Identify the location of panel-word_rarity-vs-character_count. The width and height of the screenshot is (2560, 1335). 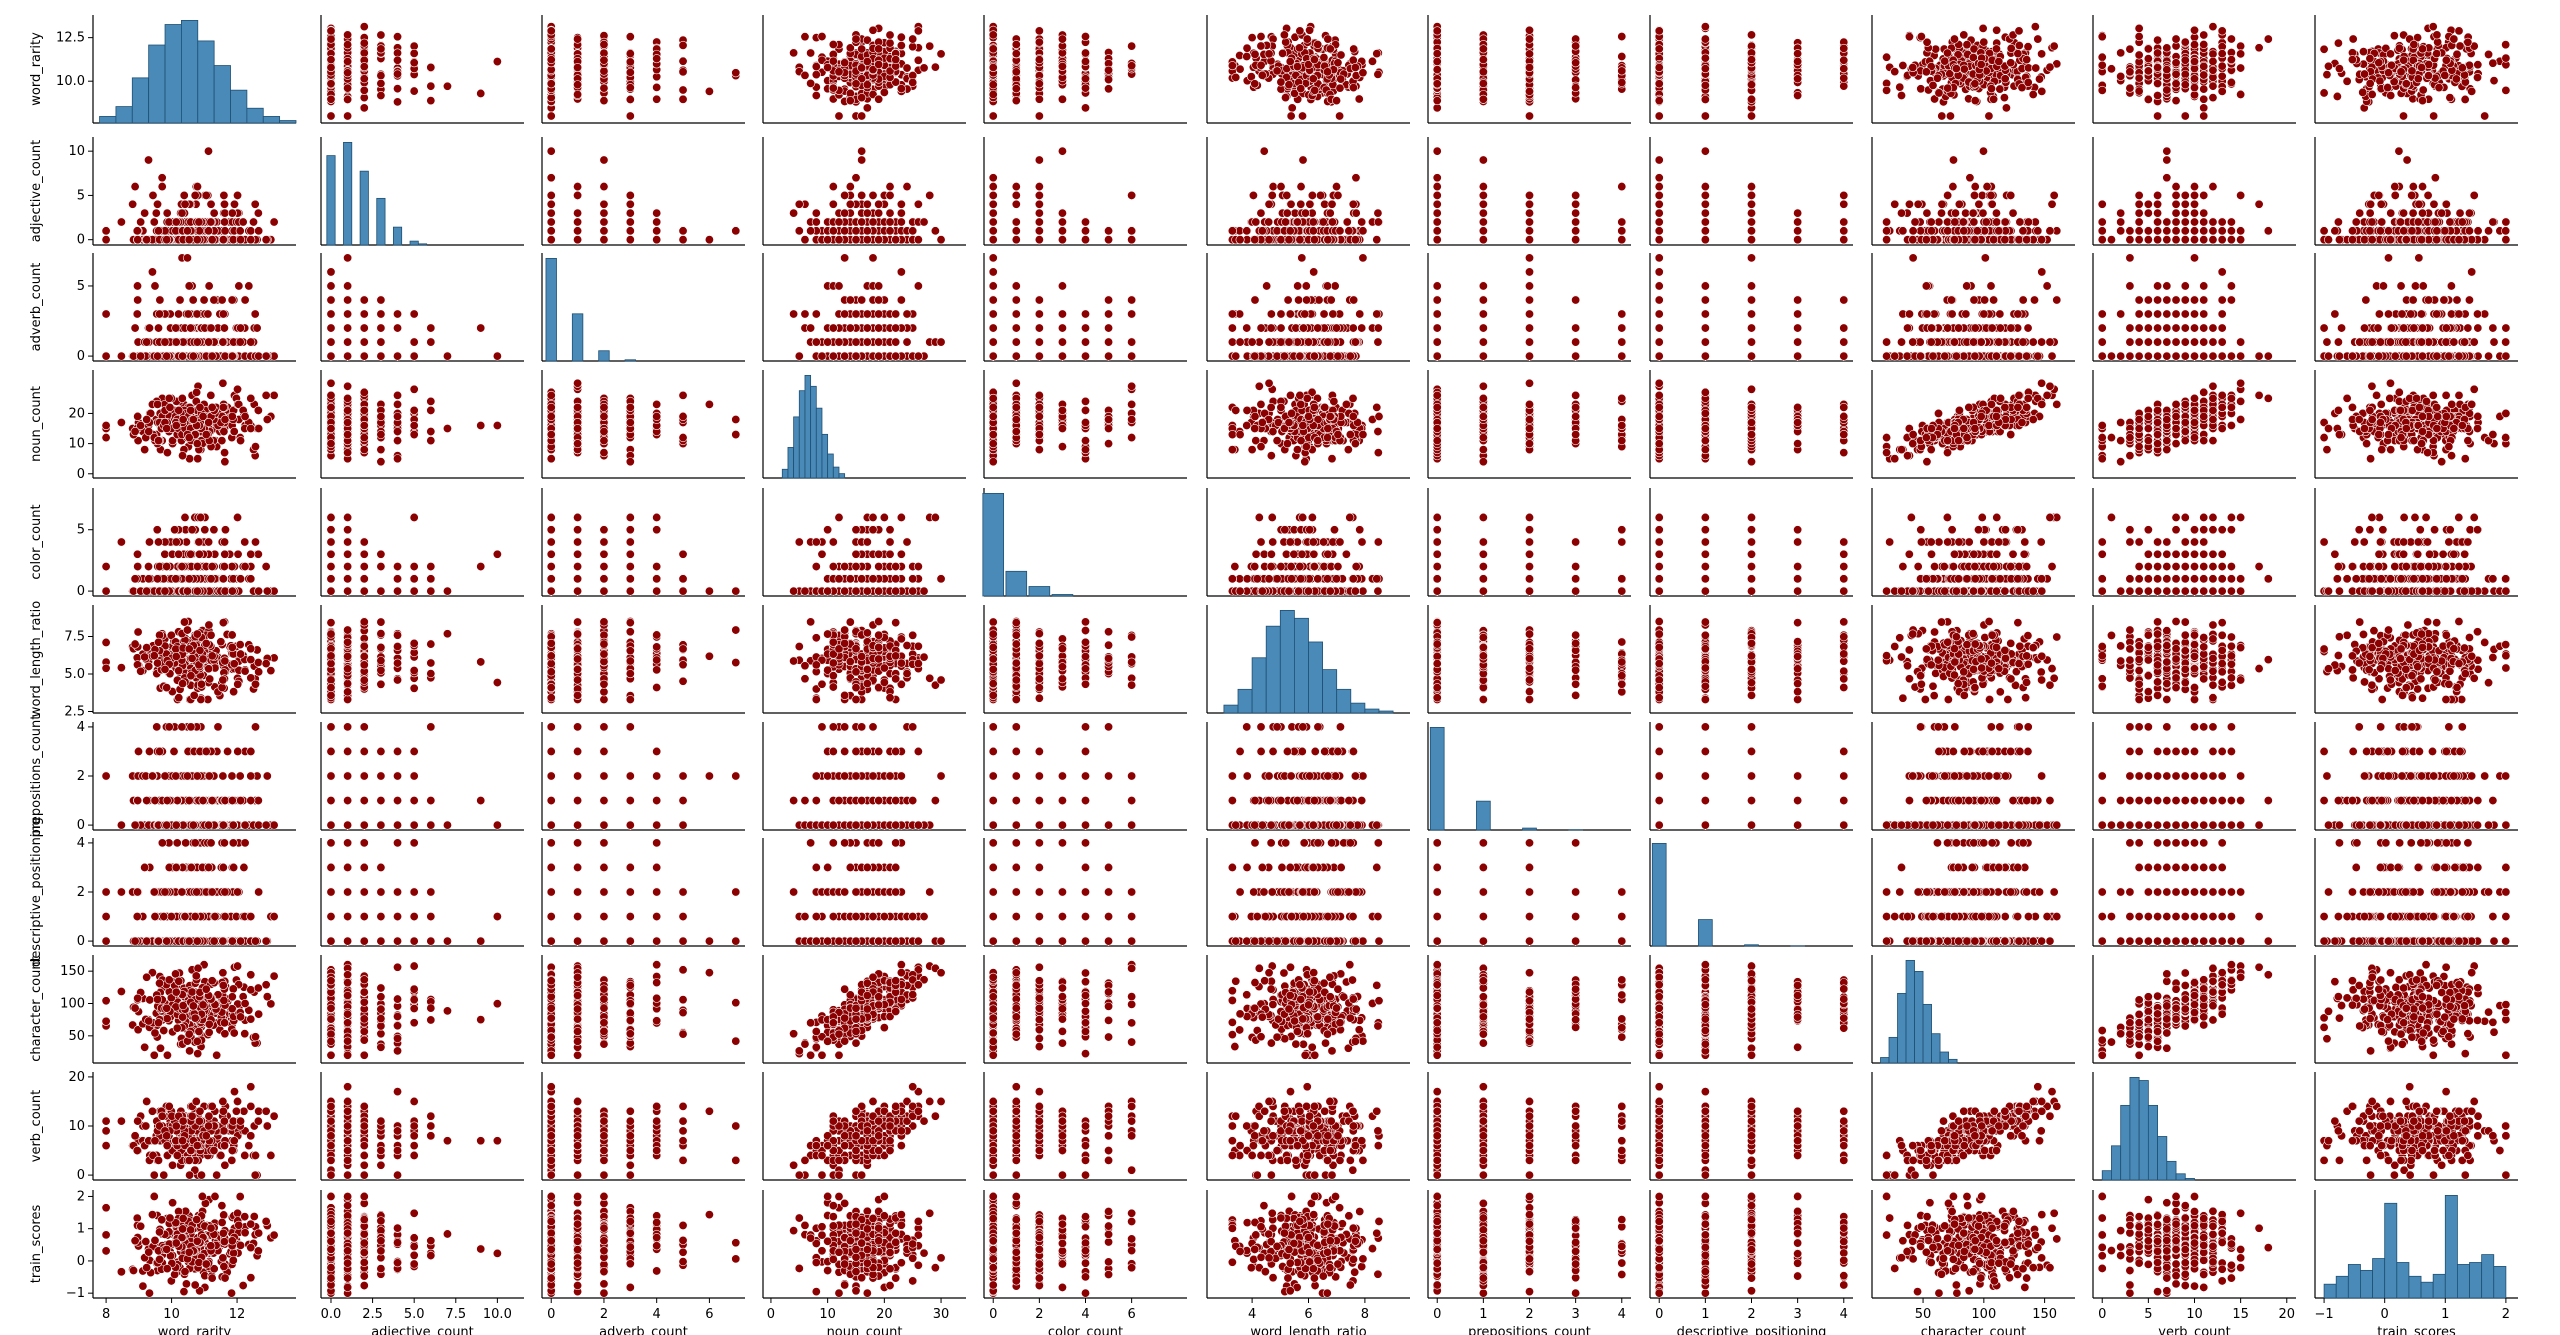
(1973, 69).